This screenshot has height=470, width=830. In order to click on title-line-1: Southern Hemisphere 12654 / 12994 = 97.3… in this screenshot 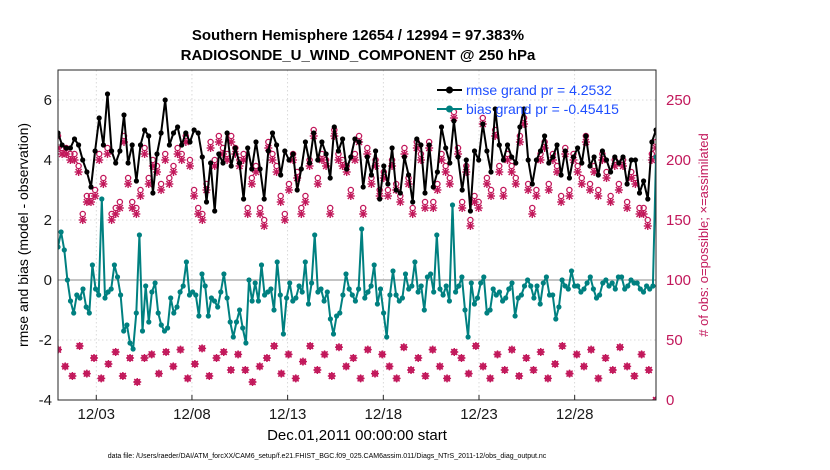, I will do `click(358, 35)`.